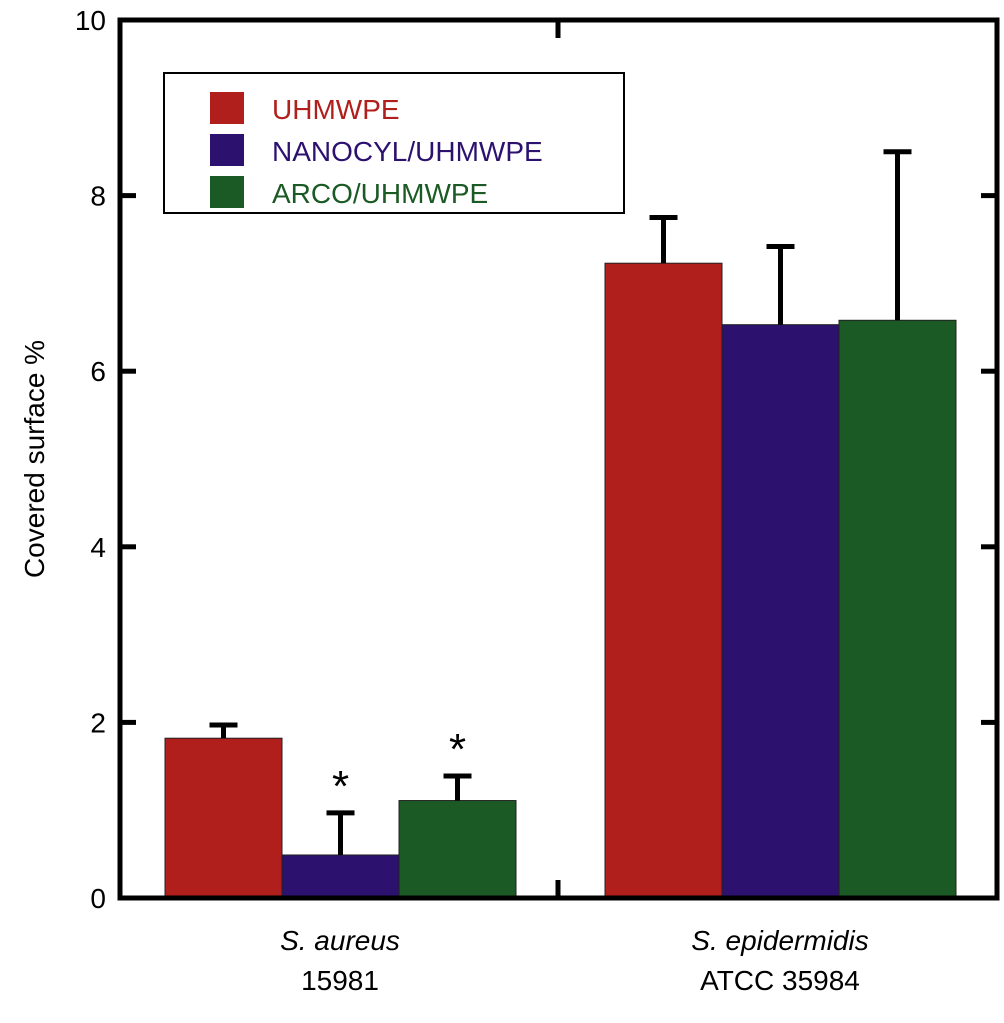 The width and height of the screenshot is (1004, 1023). I want to click on y-tick-label: 0, so click(98, 898).